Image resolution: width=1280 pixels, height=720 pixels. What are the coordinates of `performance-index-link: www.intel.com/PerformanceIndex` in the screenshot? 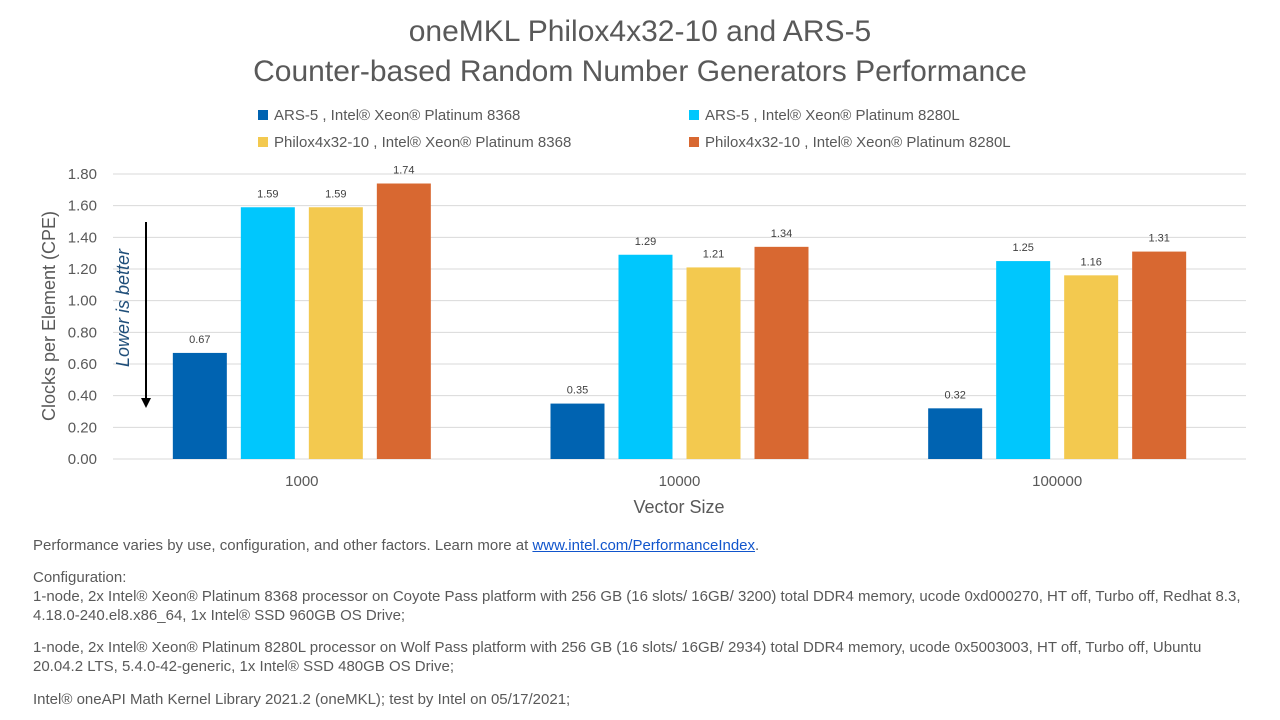 It's located at (644, 545).